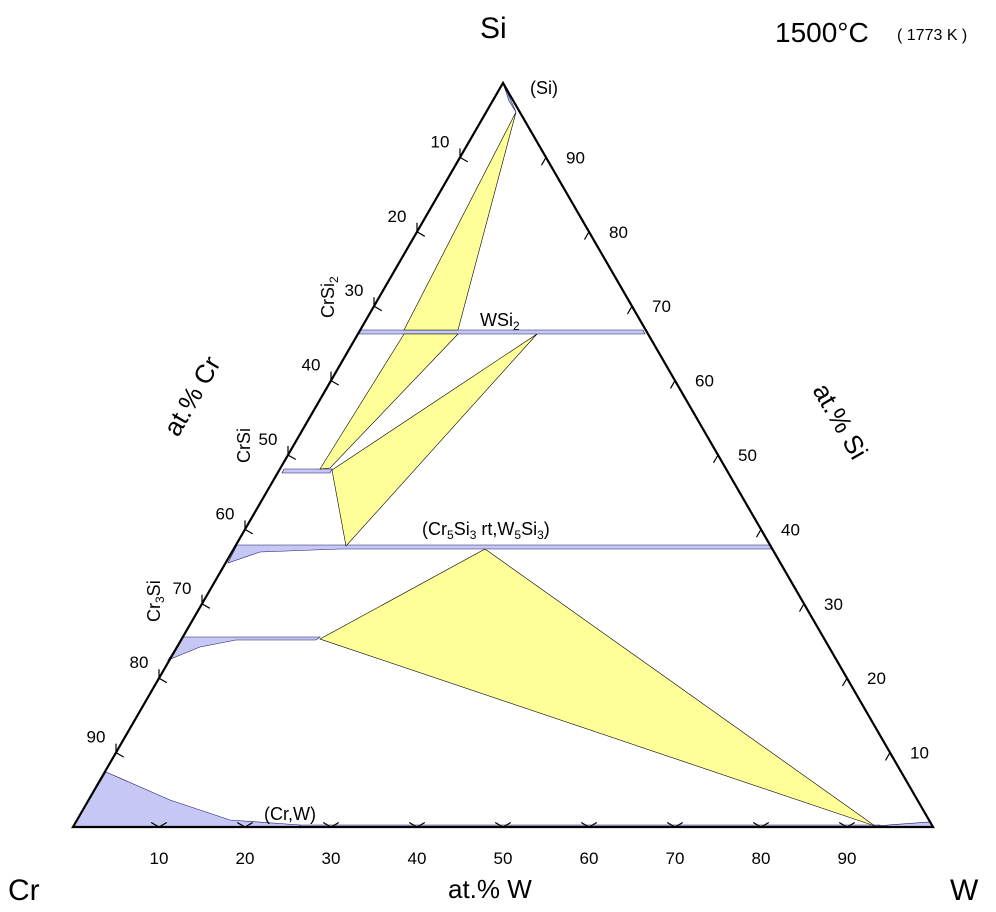  What do you see at coordinates (96, 737) in the screenshot?
I see `tick-label-cr-90: 90` at bounding box center [96, 737].